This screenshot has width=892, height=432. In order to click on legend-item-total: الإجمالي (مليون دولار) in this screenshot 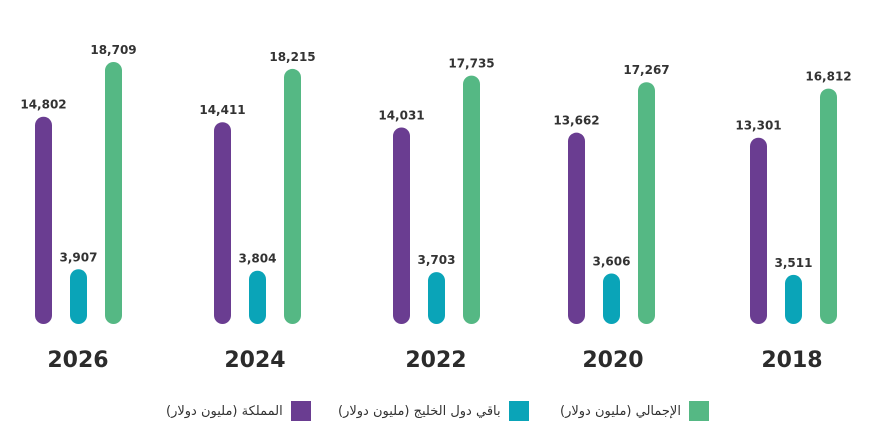, I will do `click(634, 411)`.